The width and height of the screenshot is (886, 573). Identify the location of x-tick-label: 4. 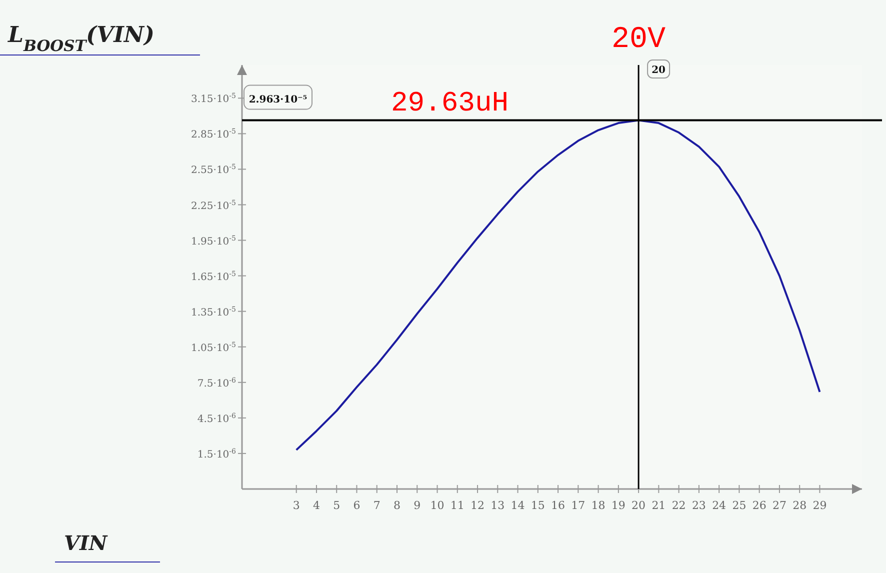
(316, 505).